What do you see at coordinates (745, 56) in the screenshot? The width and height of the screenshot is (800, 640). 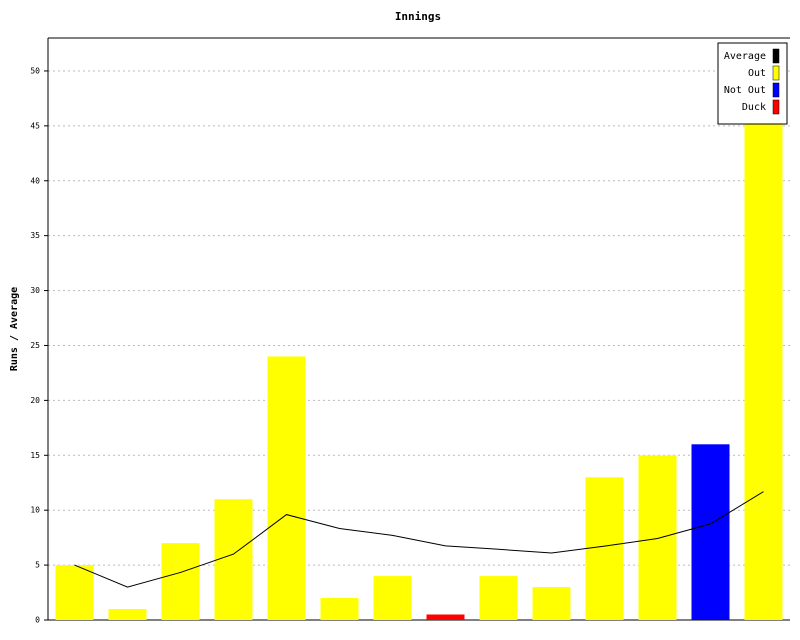 I see `legend-label: Average` at bounding box center [745, 56].